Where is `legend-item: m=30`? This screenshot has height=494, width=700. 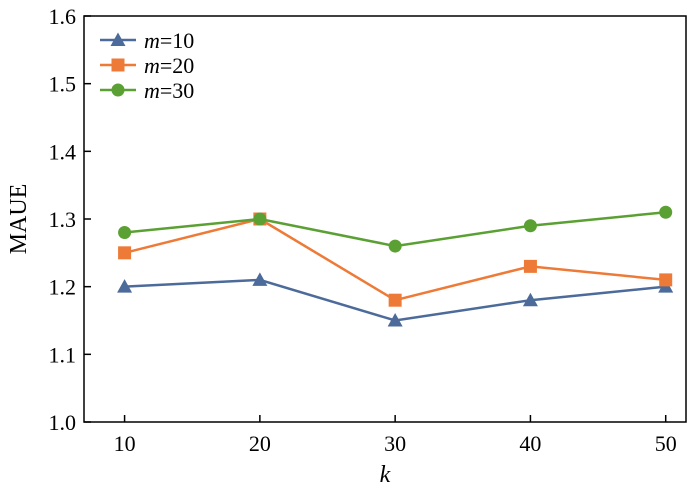
legend-item: m=30 is located at coordinates (147, 90).